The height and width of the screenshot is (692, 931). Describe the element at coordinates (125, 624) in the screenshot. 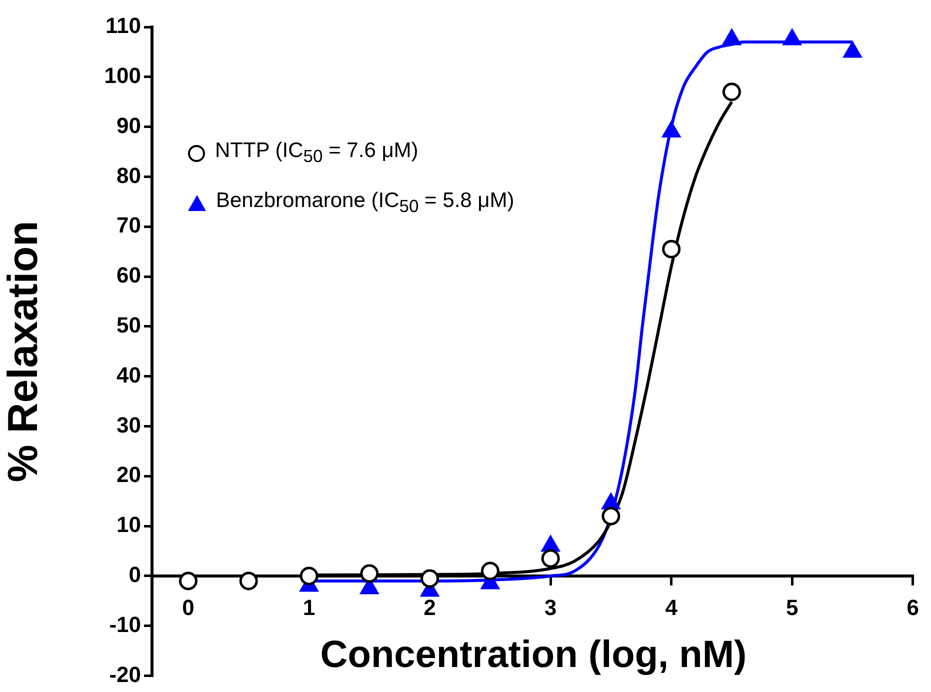

I see `y-tick-label: -10` at that location.